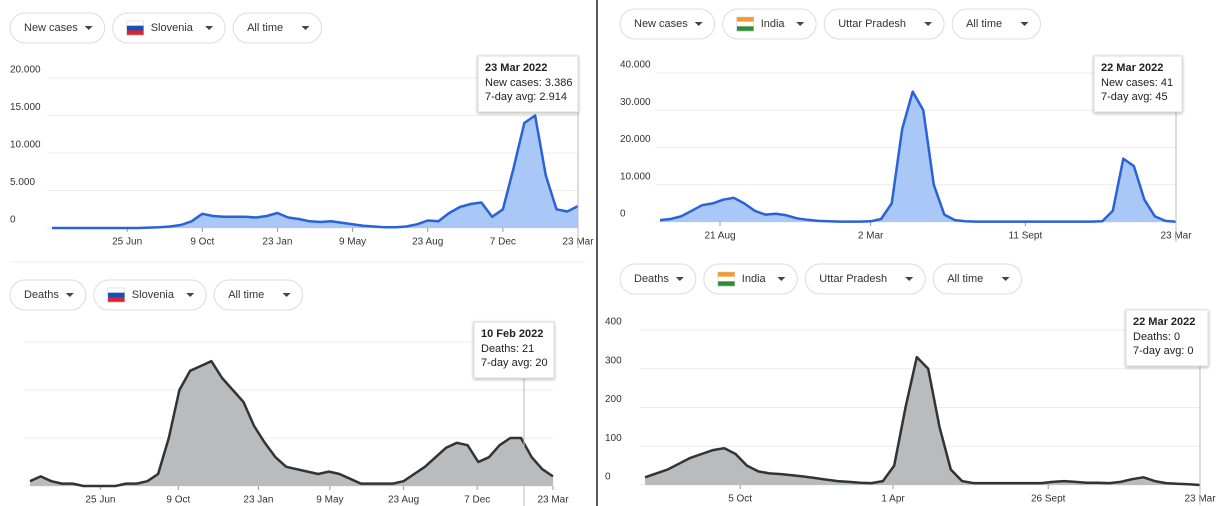 This screenshot has height=506, width=1220. Describe the element at coordinates (512, 334) in the screenshot. I see `tooltip-title: 10 Feb 2022` at that location.